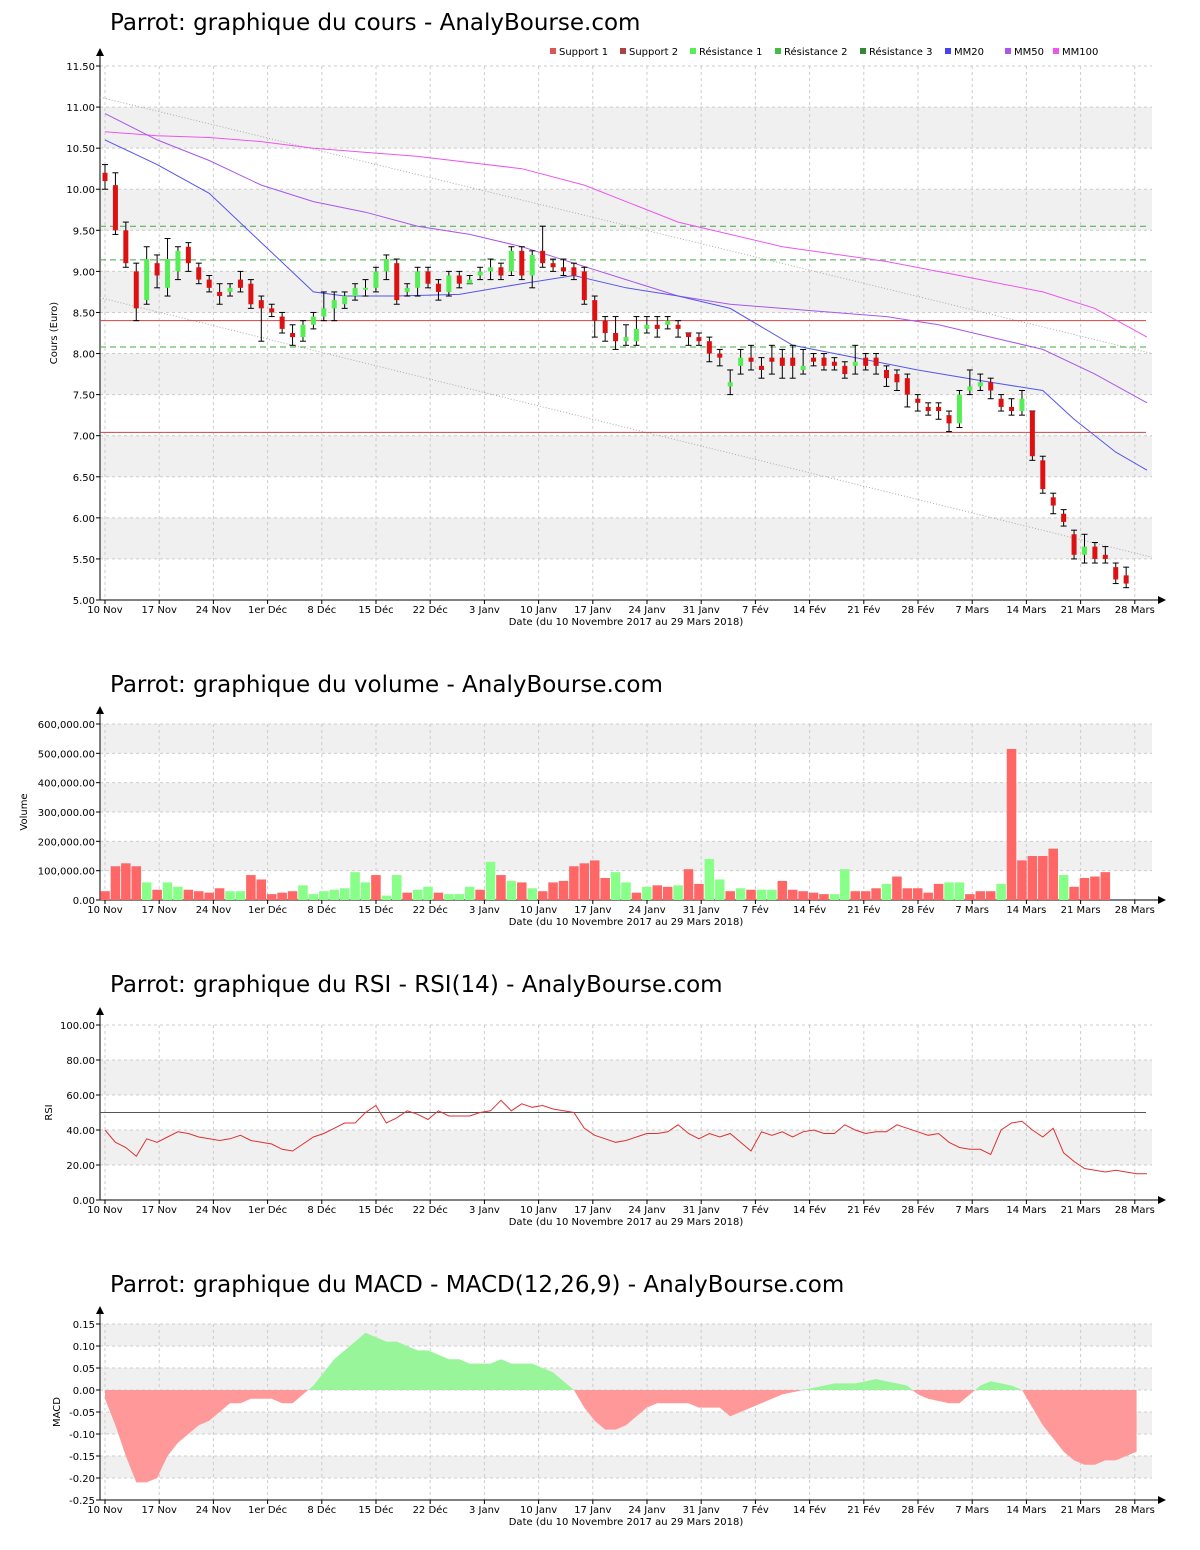 The image size is (1200, 1550). Describe the element at coordinates (1162, 900) in the screenshot. I see `volume-x-axis-arrow` at that location.